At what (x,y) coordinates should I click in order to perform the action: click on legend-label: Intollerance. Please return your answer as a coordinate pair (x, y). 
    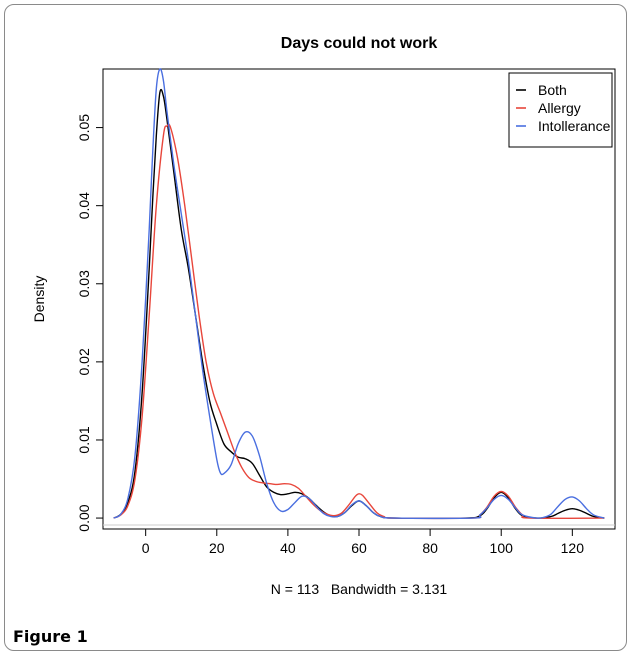
    Looking at the image, I should click on (574, 126).